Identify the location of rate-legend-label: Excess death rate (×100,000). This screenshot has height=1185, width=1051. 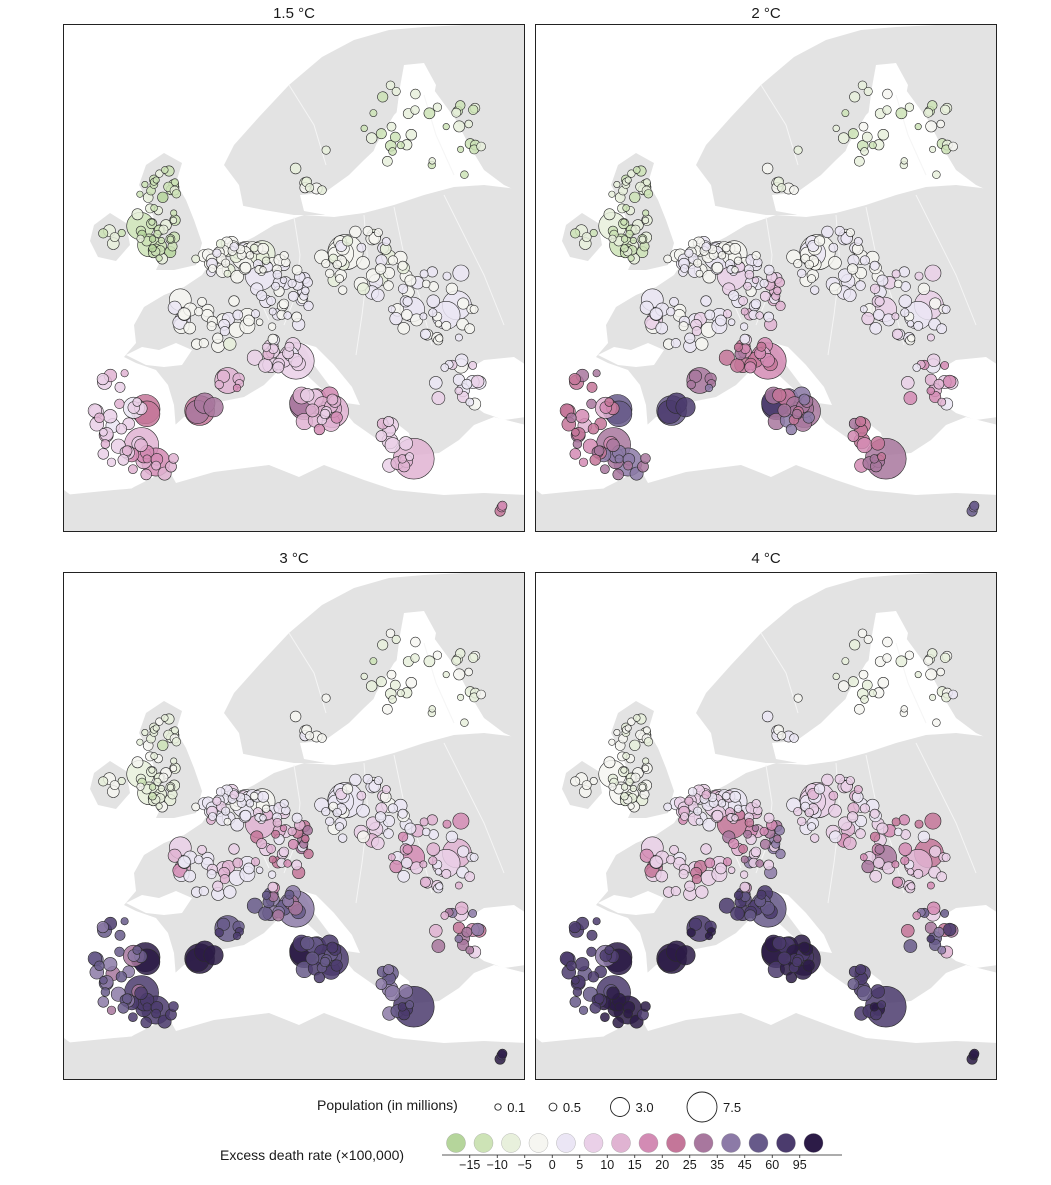
(312, 1155).